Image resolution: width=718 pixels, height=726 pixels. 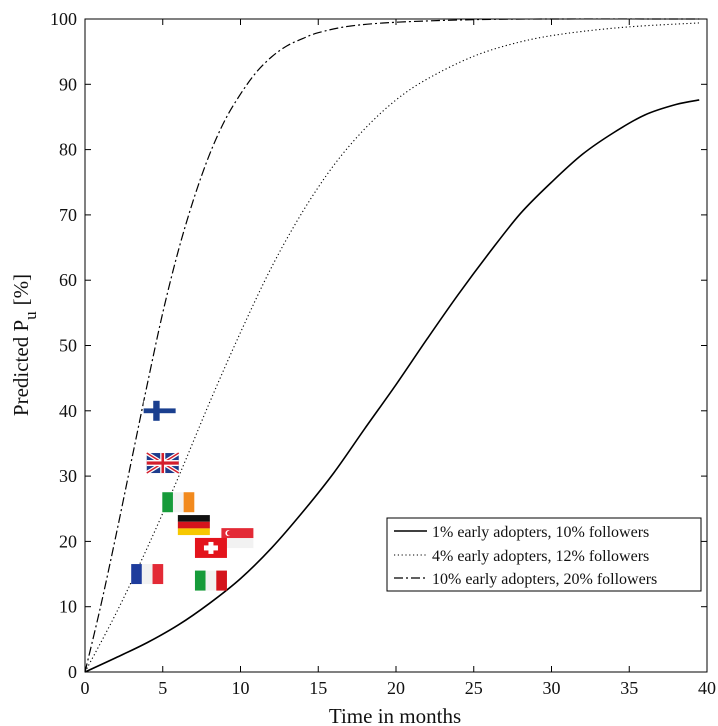 I want to click on singapore-flag, so click(x=237, y=538).